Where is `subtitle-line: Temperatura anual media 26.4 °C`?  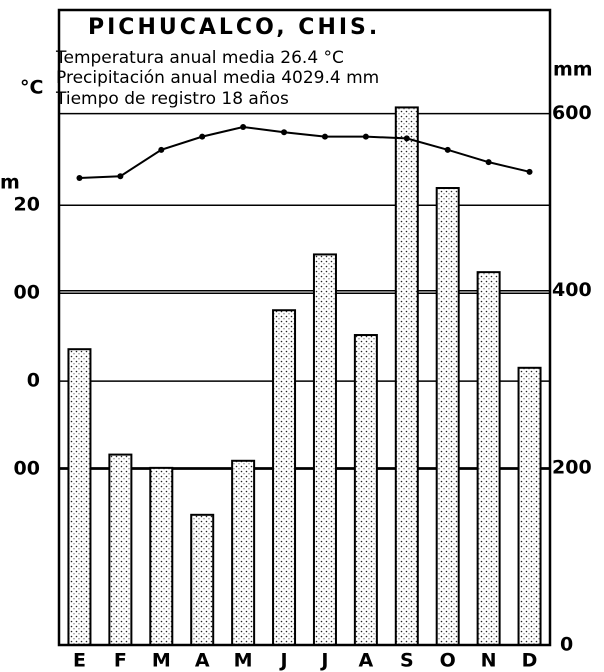
subtitle-line: Temperatura anual media 26.4 °C is located at coordinates (199, 58).